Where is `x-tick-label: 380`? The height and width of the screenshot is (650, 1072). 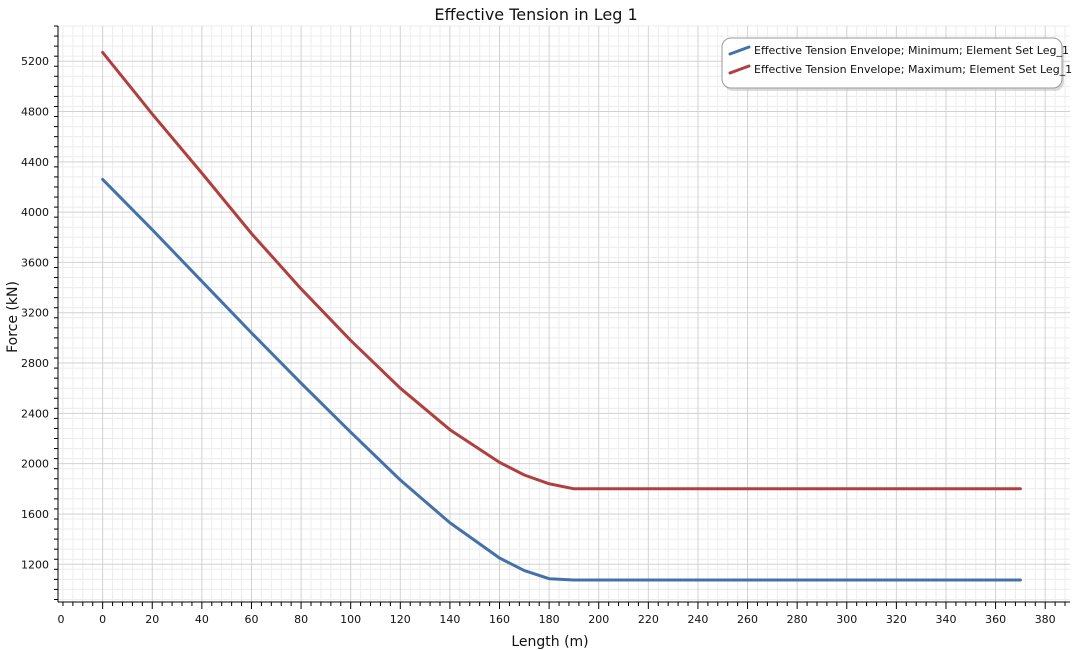 x-tick-label: 380 is located at coordinates (1045, 619).